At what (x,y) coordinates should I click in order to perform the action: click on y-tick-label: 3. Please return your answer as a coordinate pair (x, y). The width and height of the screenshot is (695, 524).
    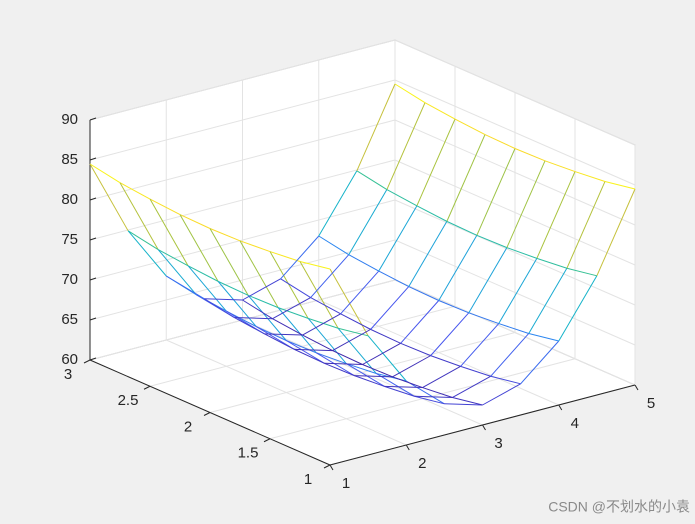
    Looking at the image, I should click on (68, 374).